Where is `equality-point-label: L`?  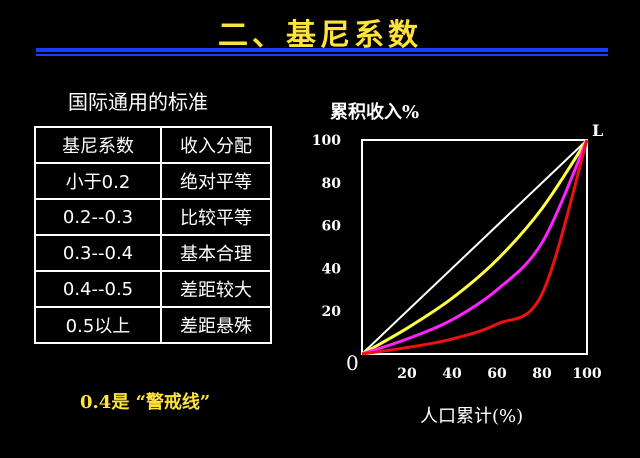
equality-point-label: L is located at coordinates (597, 130).